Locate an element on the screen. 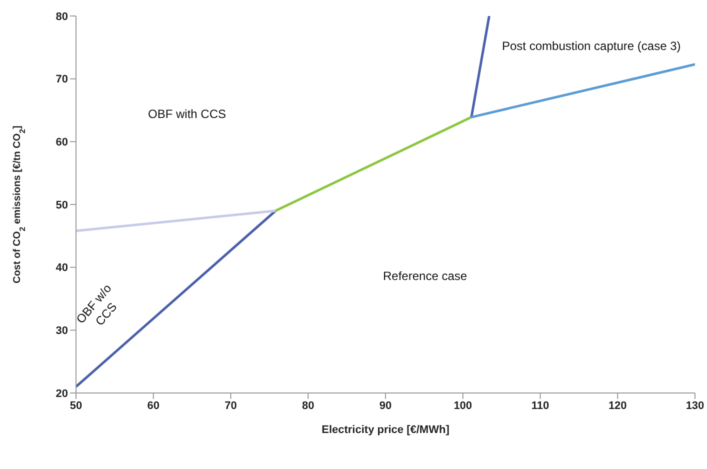 The height and width of the screenshot is (469, 707). x-tick-label: 130 is located at coordinates (695, 406).